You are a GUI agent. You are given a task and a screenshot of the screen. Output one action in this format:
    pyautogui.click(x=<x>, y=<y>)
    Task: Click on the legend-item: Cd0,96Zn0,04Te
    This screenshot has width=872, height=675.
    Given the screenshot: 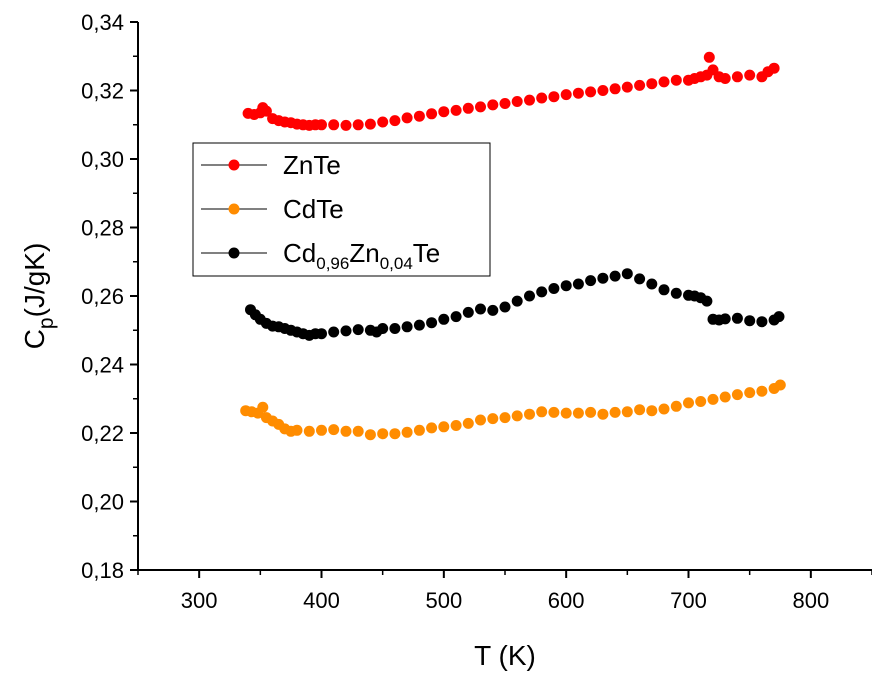 What is the action you would take?
    pyautogui.click(x=320, y=255)
    